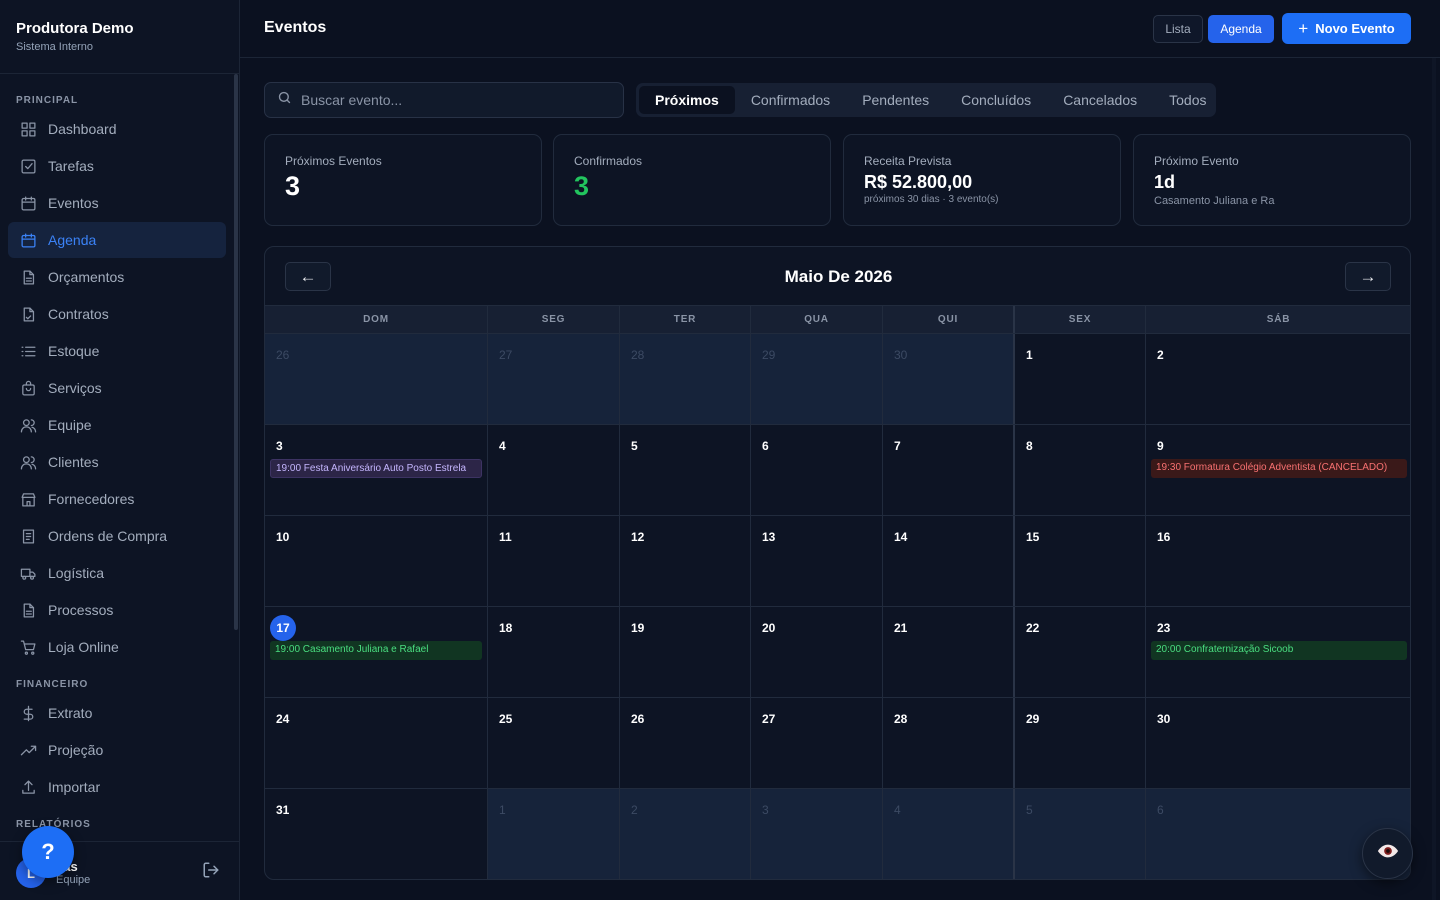  I want to click on calendar-day: 21, so click(949, 652).